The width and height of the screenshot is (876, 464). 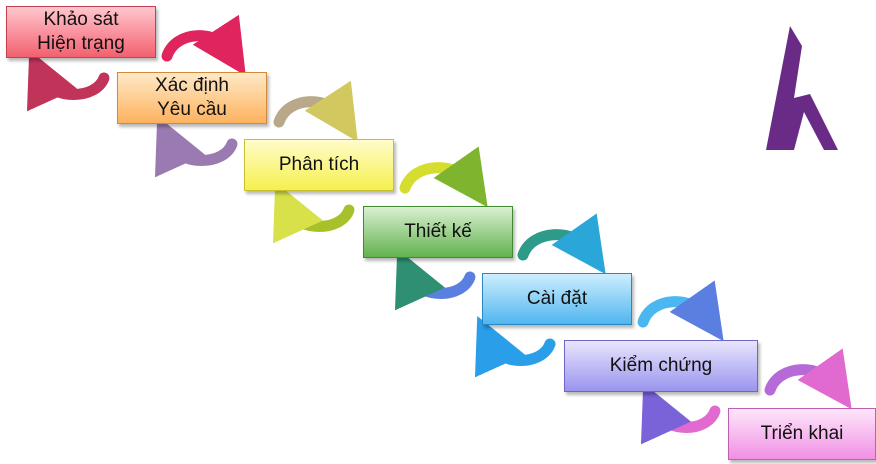 What do you see at coordinates (661, 366) in the screenshot?
I see `step-kiem-chung: Kiểm chứng` at bounding box center [661, 366].